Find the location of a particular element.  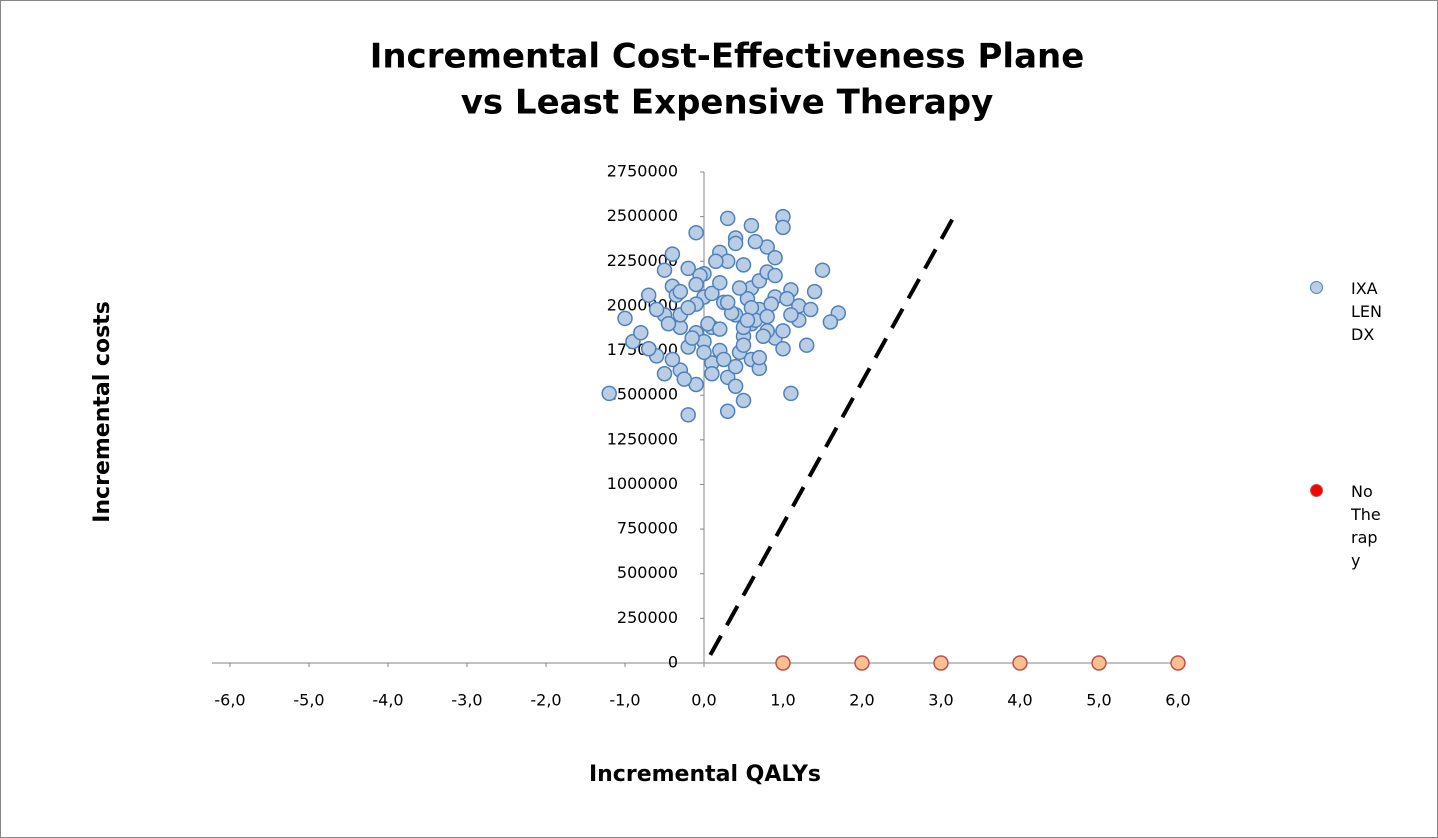

x-axis-label: Incremental QALYs is located at coordinates (705, 774).